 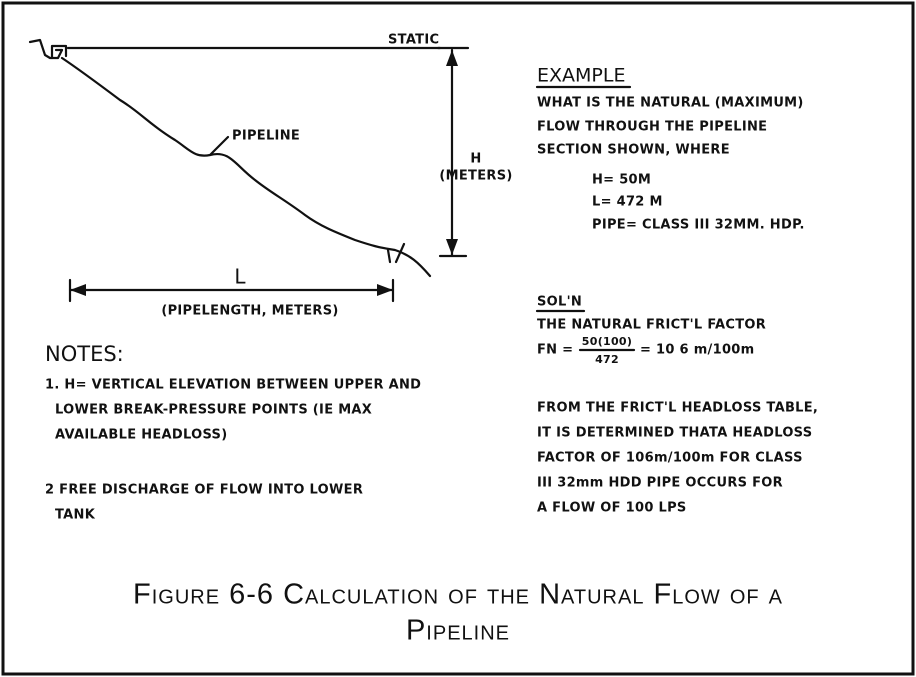 What do you see at coordinates (240, 277) in the screenshot?
I see `label-l: L` at bounding box center [240, 277].